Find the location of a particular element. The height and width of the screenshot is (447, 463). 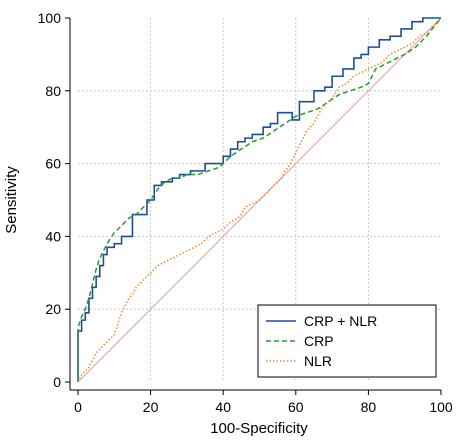

y-tick-label: 0 is located at coordinates (57, 382).